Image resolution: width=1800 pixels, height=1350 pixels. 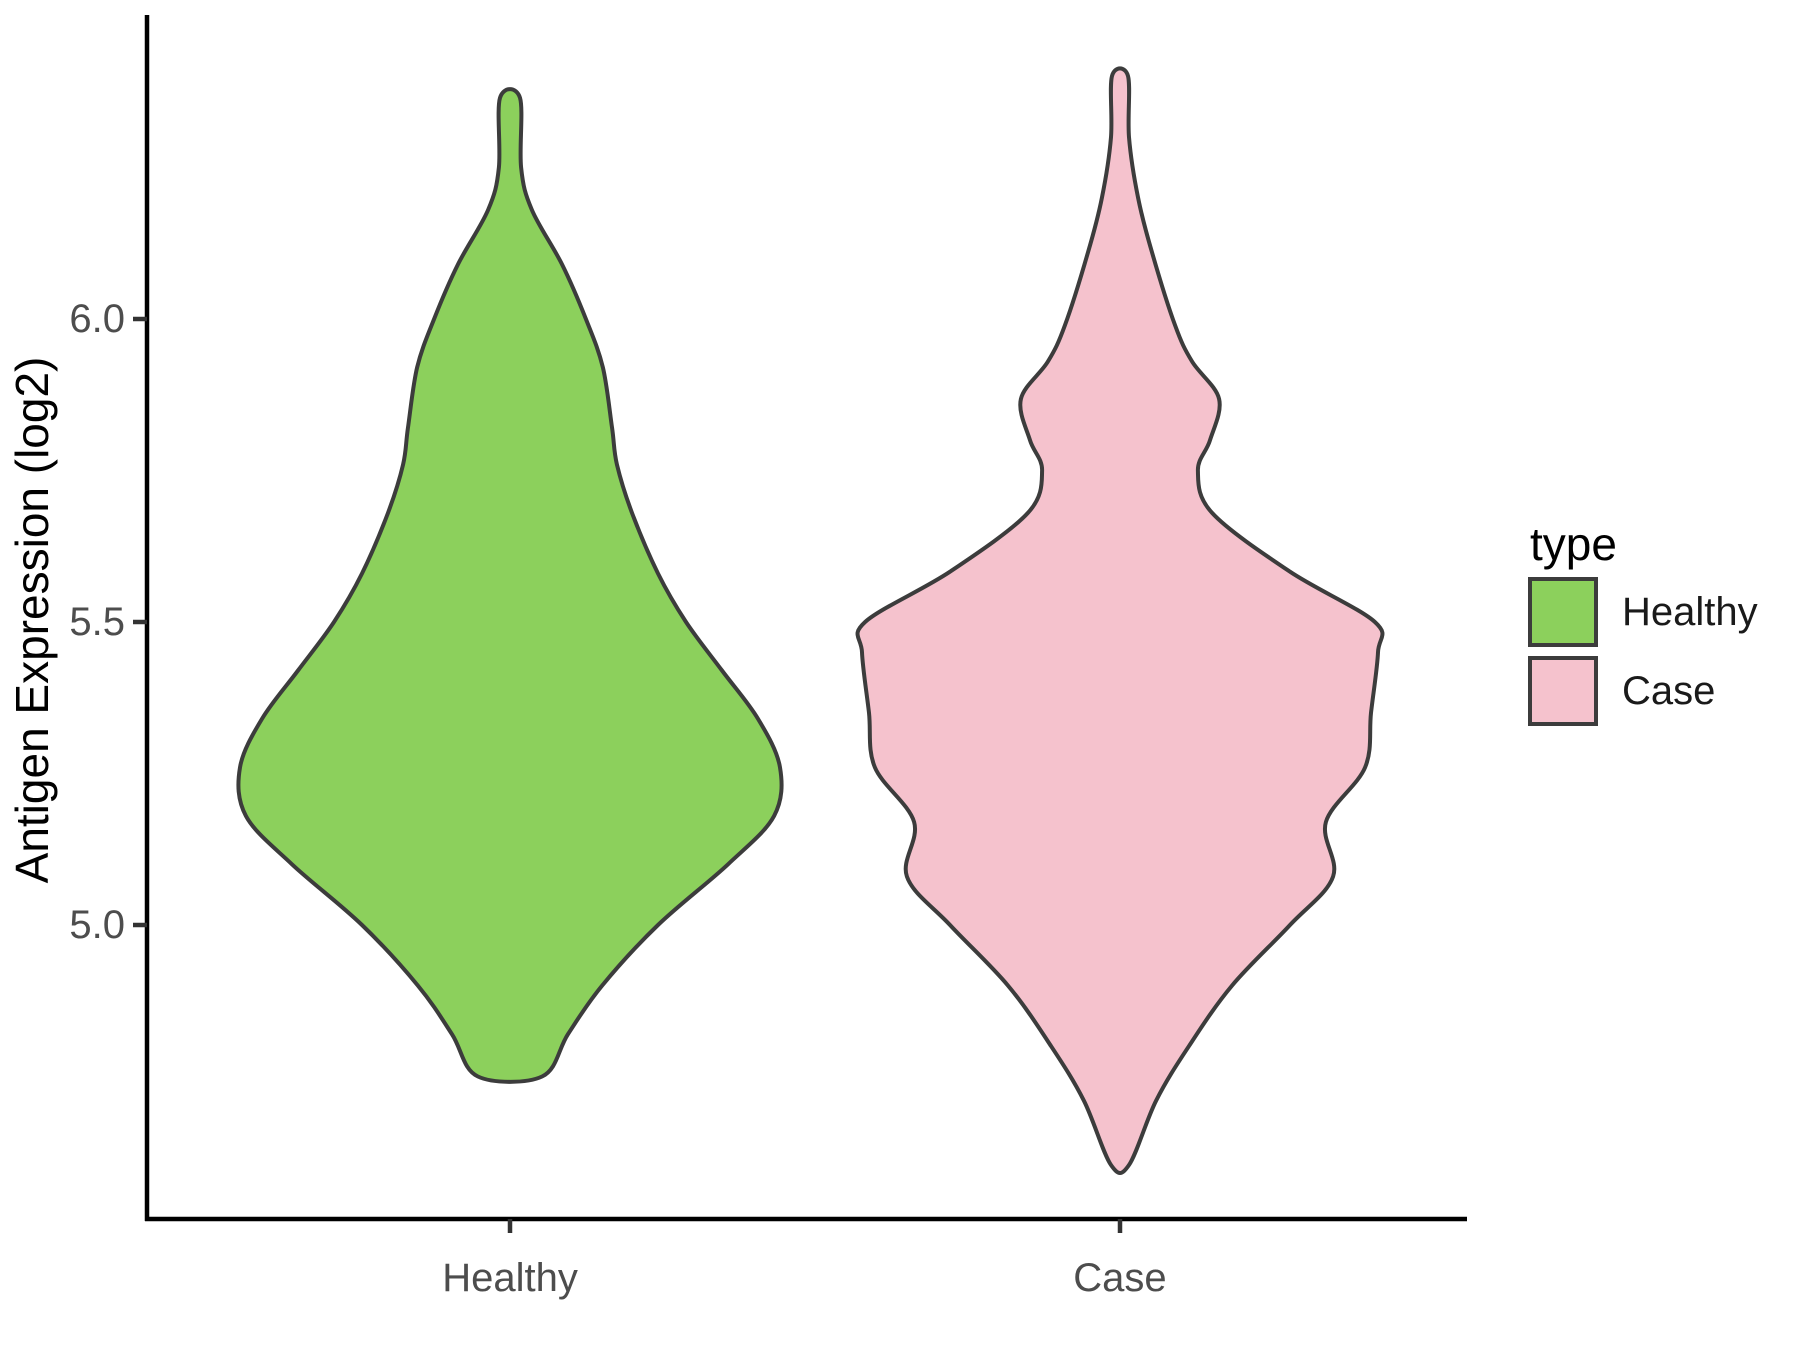 I want to click on y-tick-label-5.0: 5.0, so click(x=97, y=925).